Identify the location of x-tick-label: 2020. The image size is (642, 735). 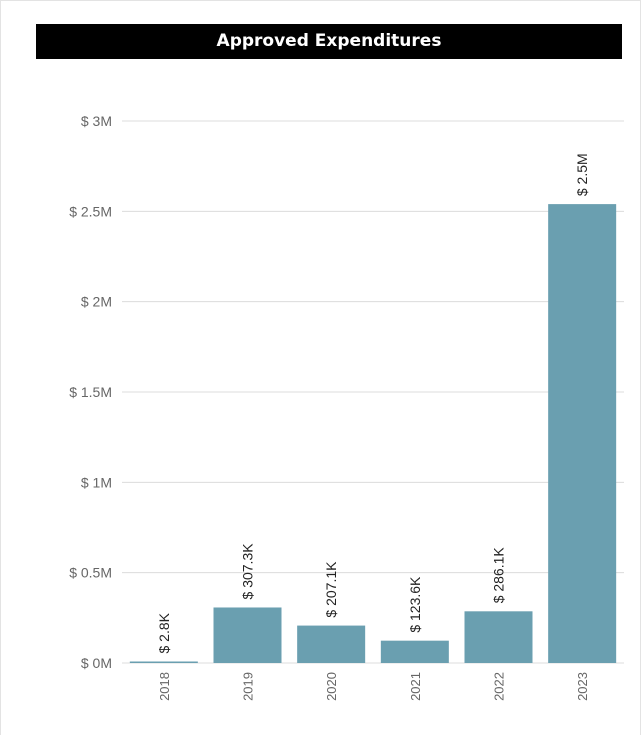
(331, 686).